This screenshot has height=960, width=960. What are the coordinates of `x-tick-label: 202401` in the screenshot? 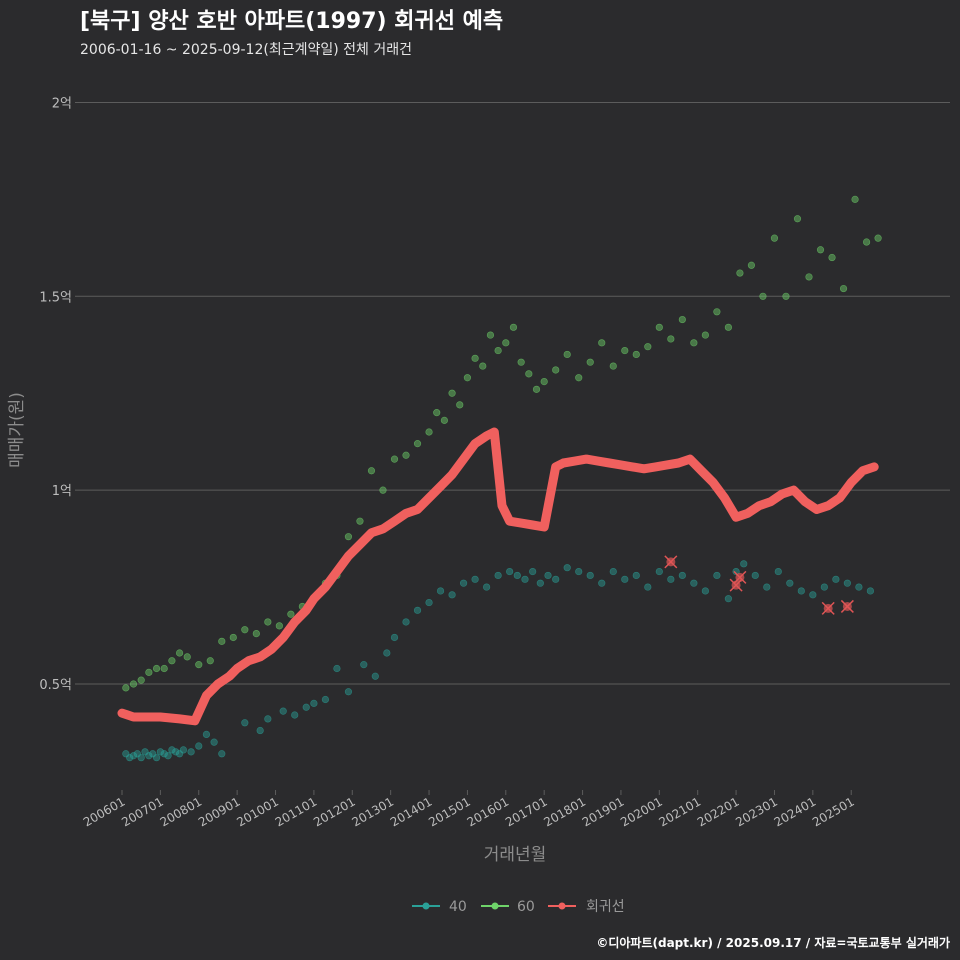 It's located at (795, 811).